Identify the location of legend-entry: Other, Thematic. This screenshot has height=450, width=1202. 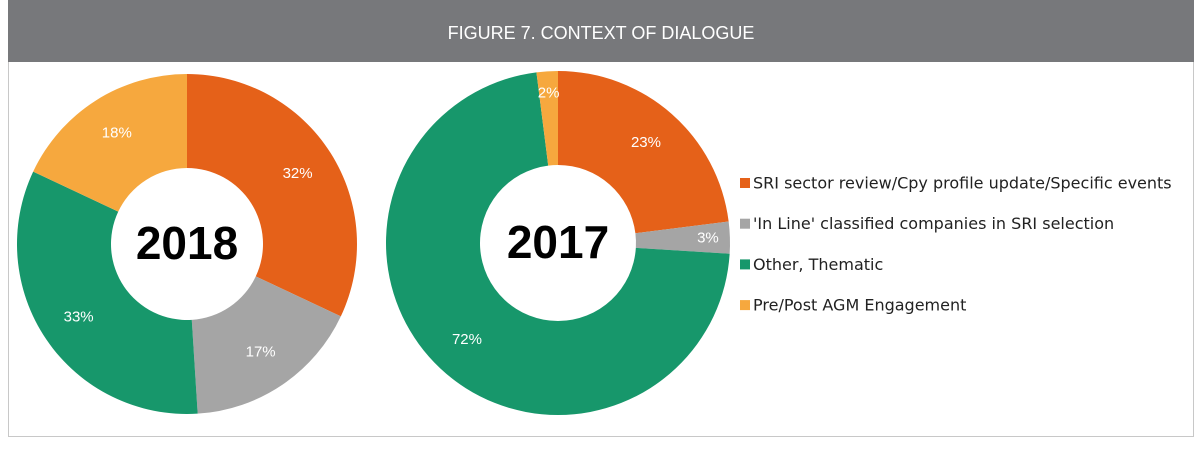
(818, 264).